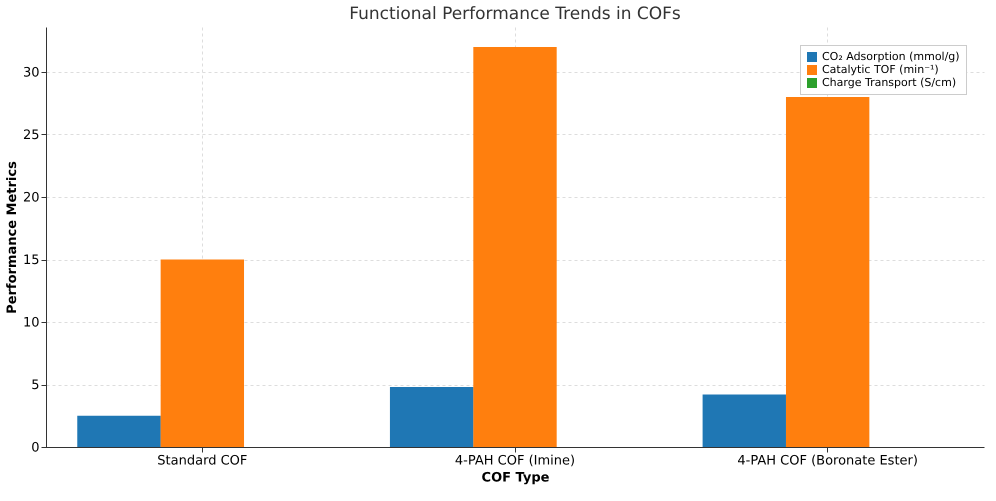 This screenshot has height=501, width=996. Describe the element at coordinates (31, 135) in the screenshot. I see `y-tick-label: 25` at that location.